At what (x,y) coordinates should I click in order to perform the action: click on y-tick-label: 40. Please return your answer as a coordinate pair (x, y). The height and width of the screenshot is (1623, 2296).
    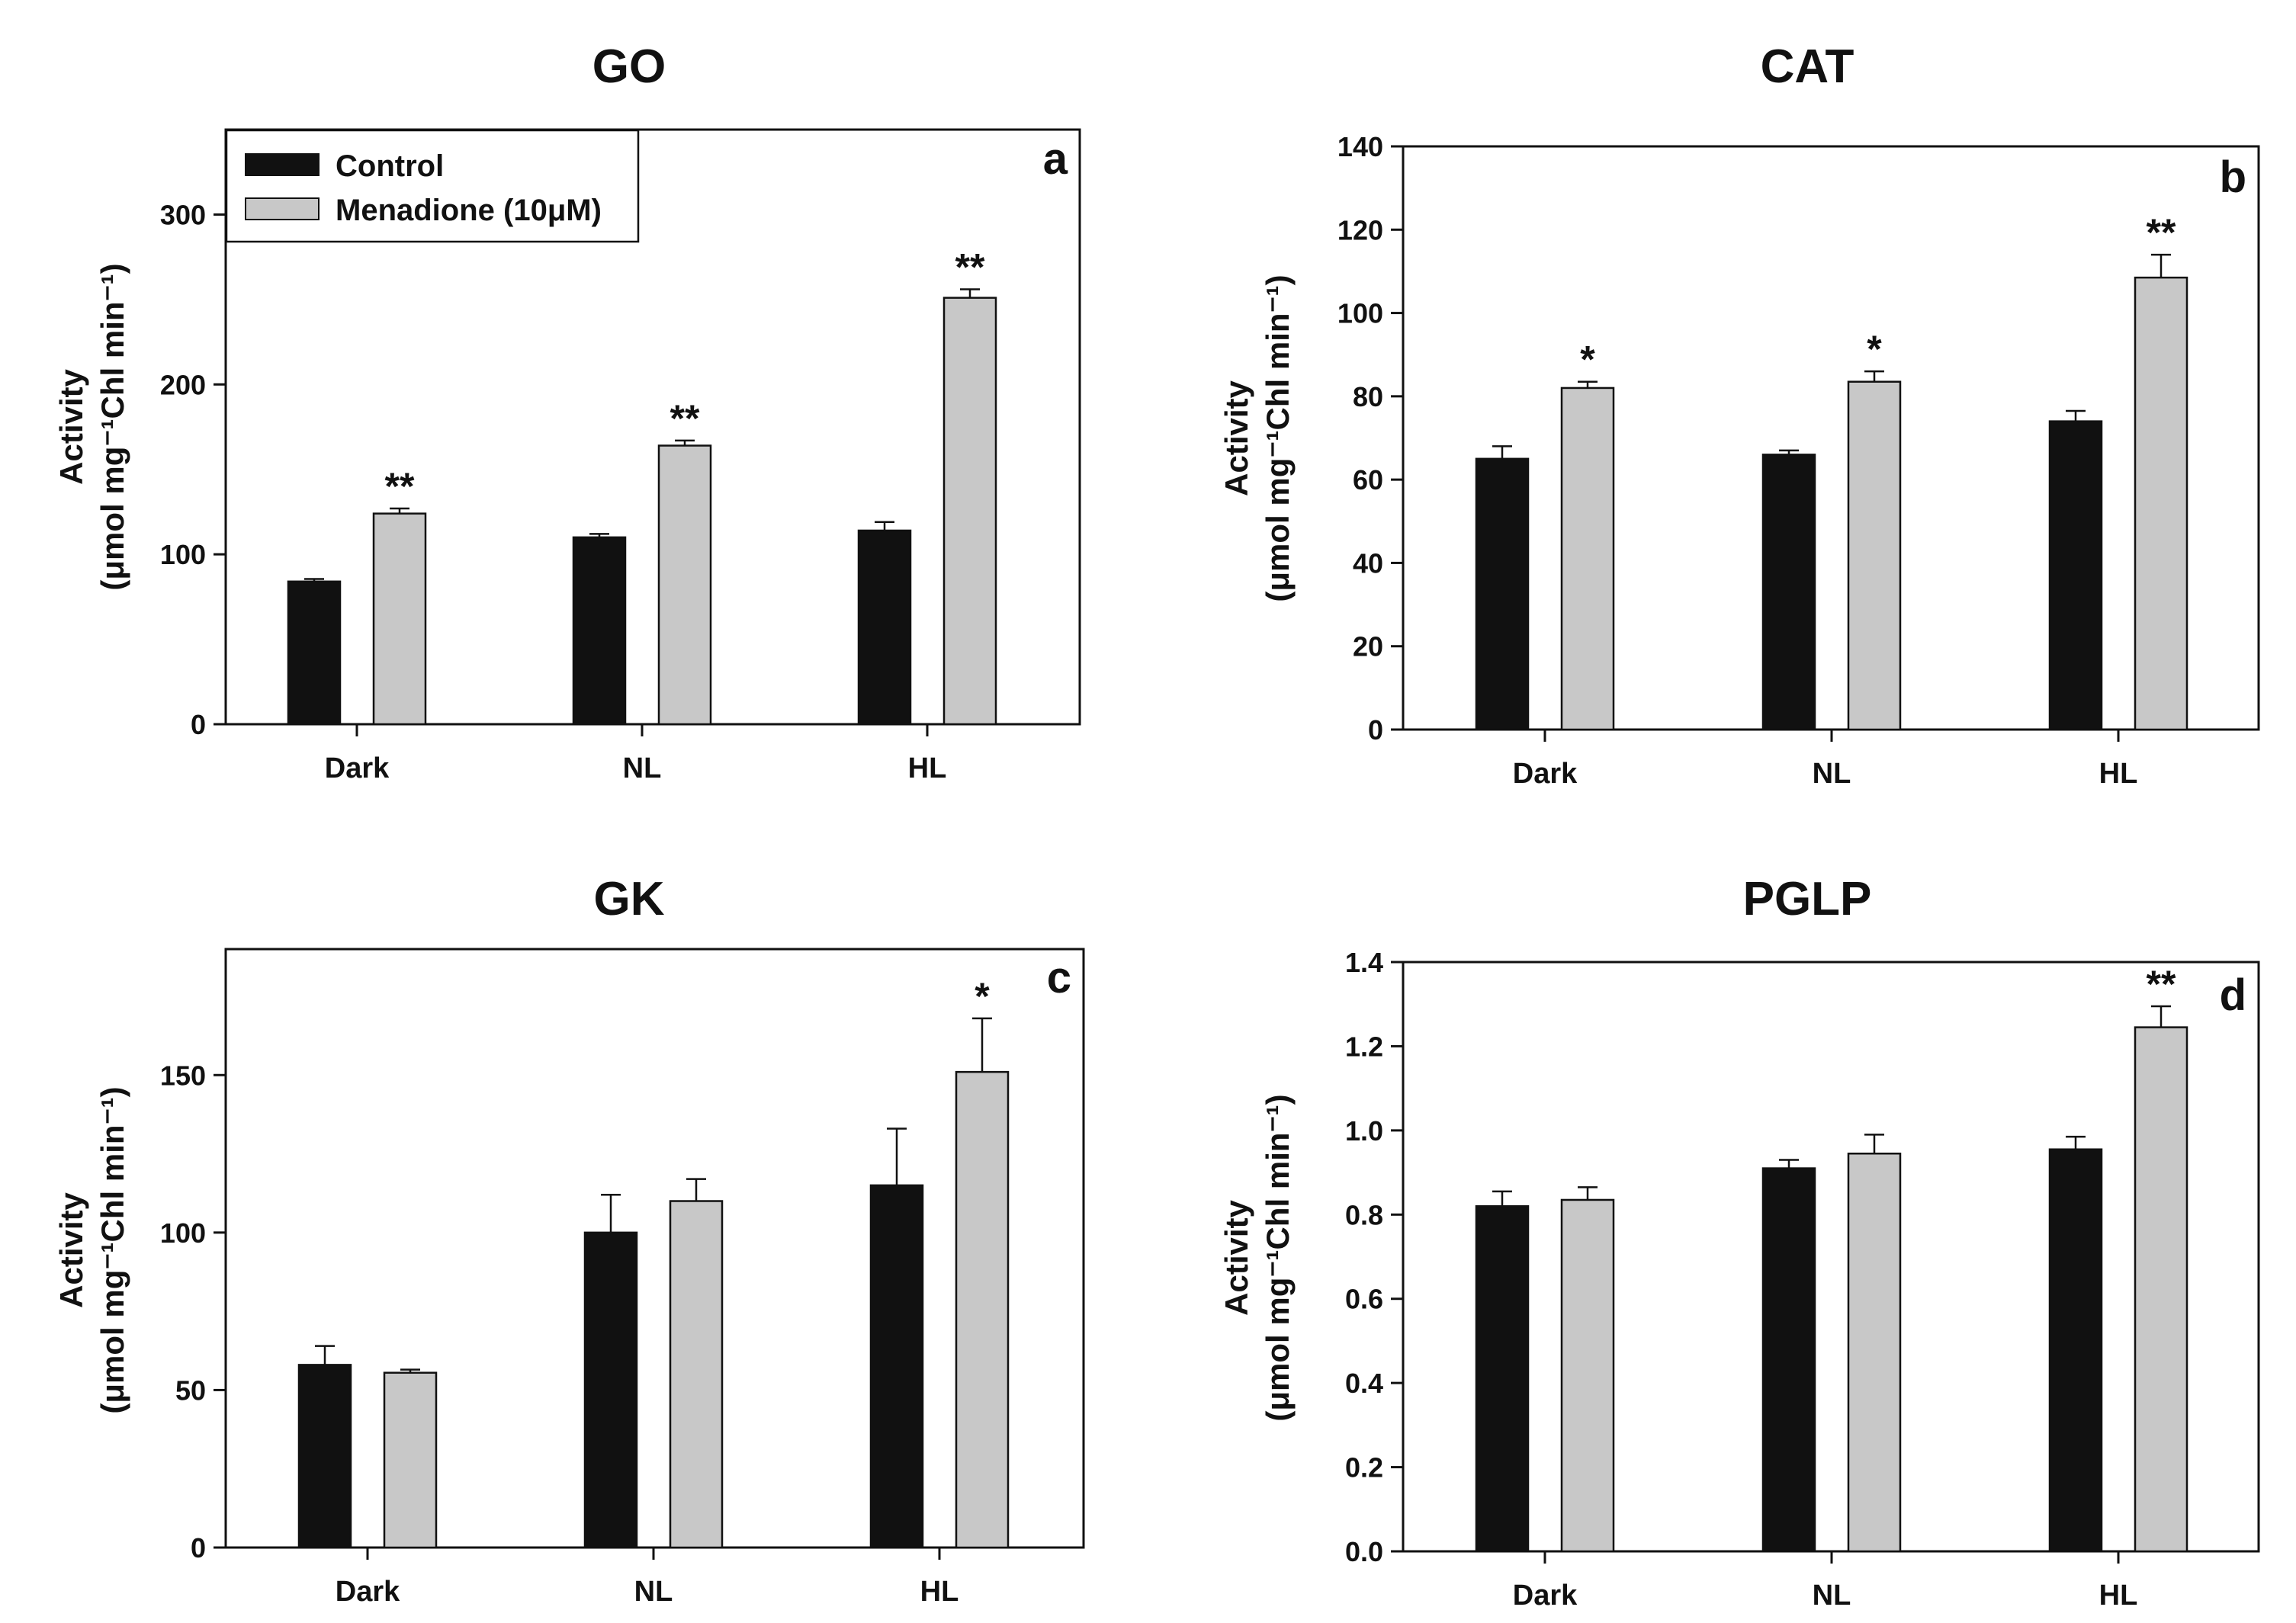
    Looking at the image, I should click on (1368, 563).